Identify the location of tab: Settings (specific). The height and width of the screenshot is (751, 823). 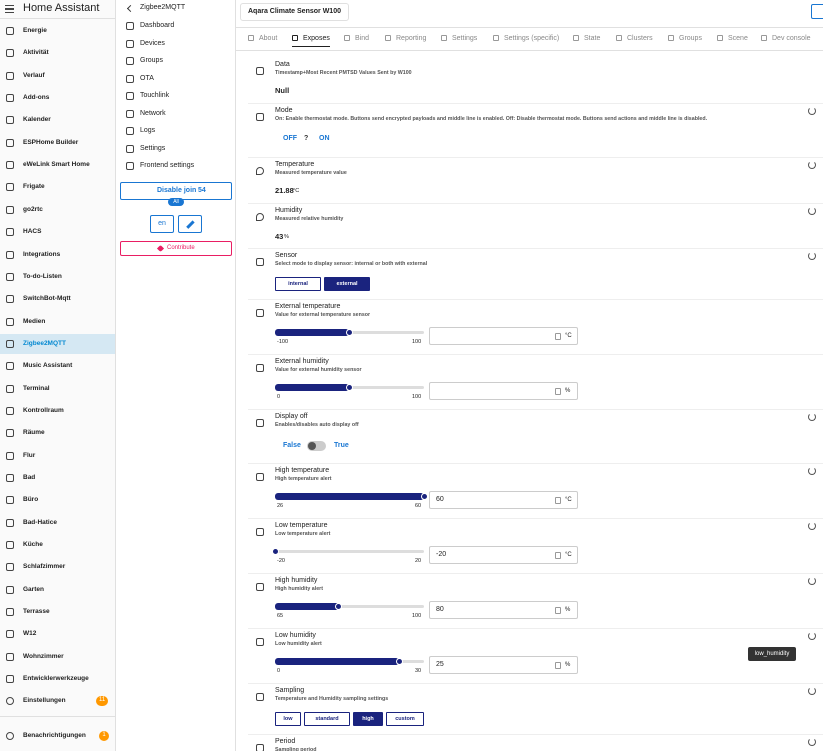
(526, 40).